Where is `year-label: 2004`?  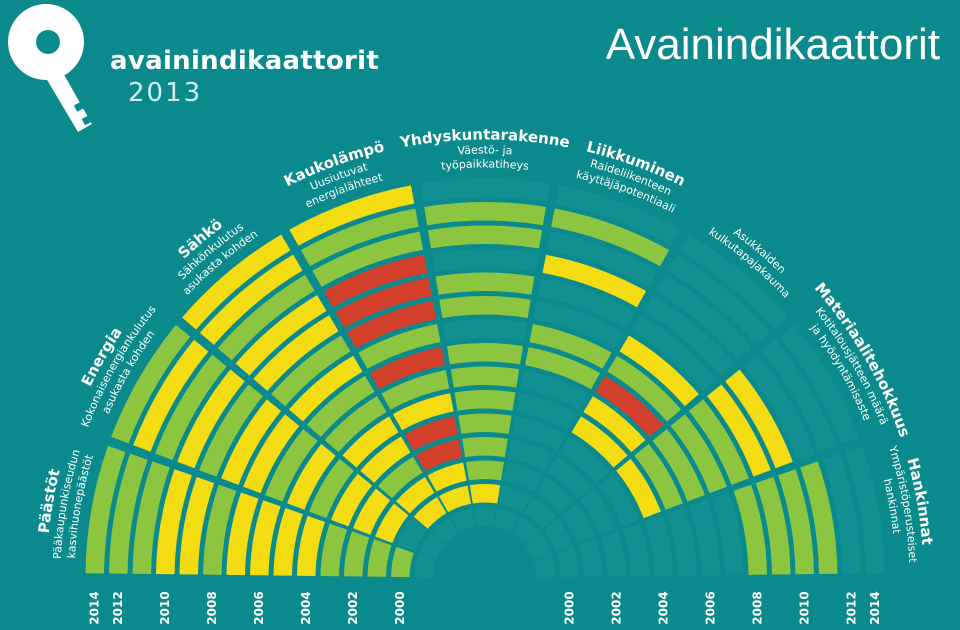 year-label: 2004 is located at coordinates (306, 607).